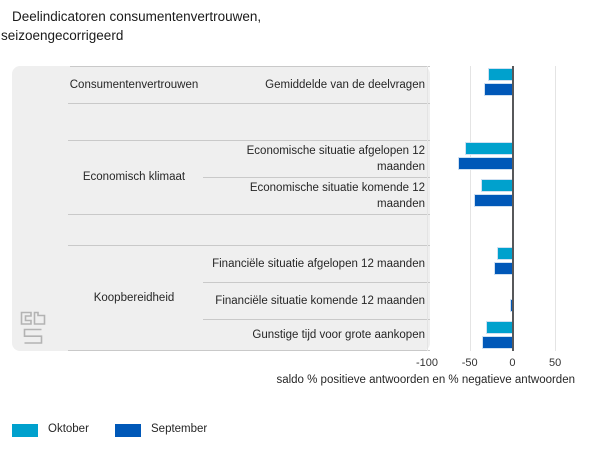 This screenshot has height=450, width=600. I want to click on chart-title-line2: seizoengecorrigeerd, so click(62, 35).